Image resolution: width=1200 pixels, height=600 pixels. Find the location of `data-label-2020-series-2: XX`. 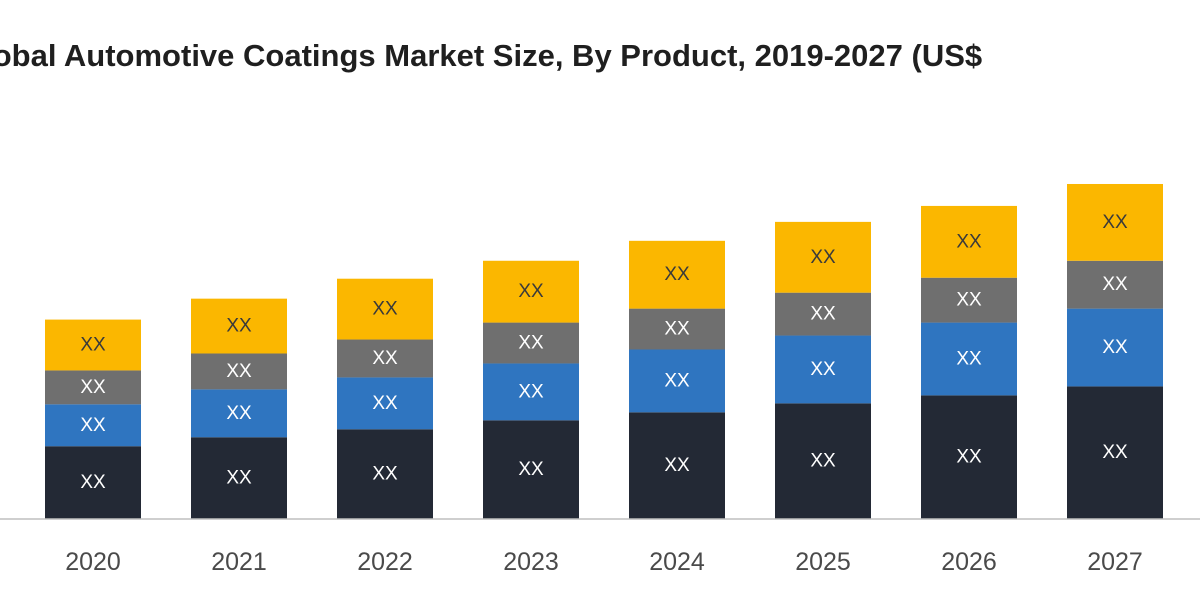

data-label-2020-series-2: XX is located at coordinates (93, 425).